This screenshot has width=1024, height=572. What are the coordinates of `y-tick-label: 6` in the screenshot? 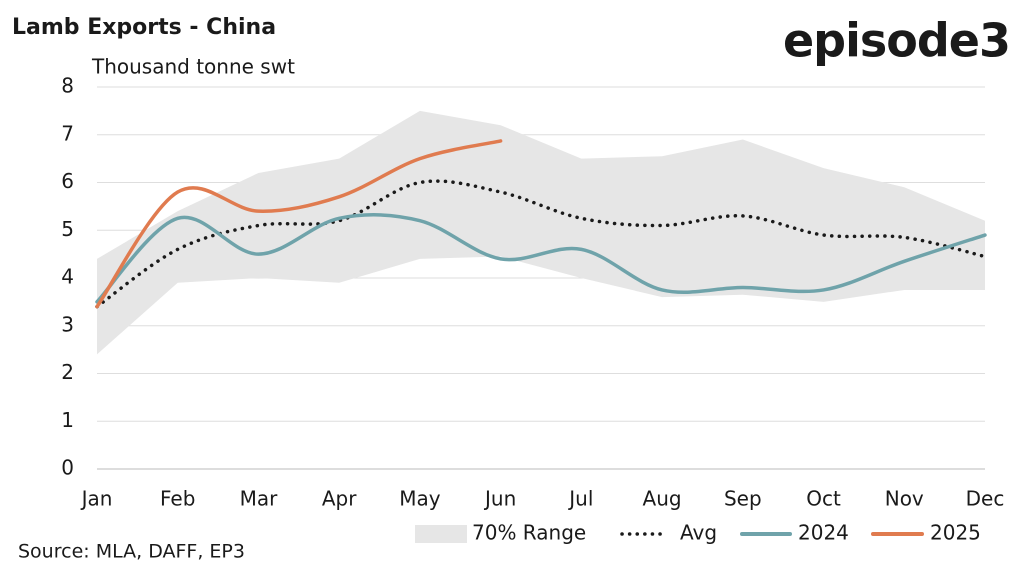 It's located at (67, 181).